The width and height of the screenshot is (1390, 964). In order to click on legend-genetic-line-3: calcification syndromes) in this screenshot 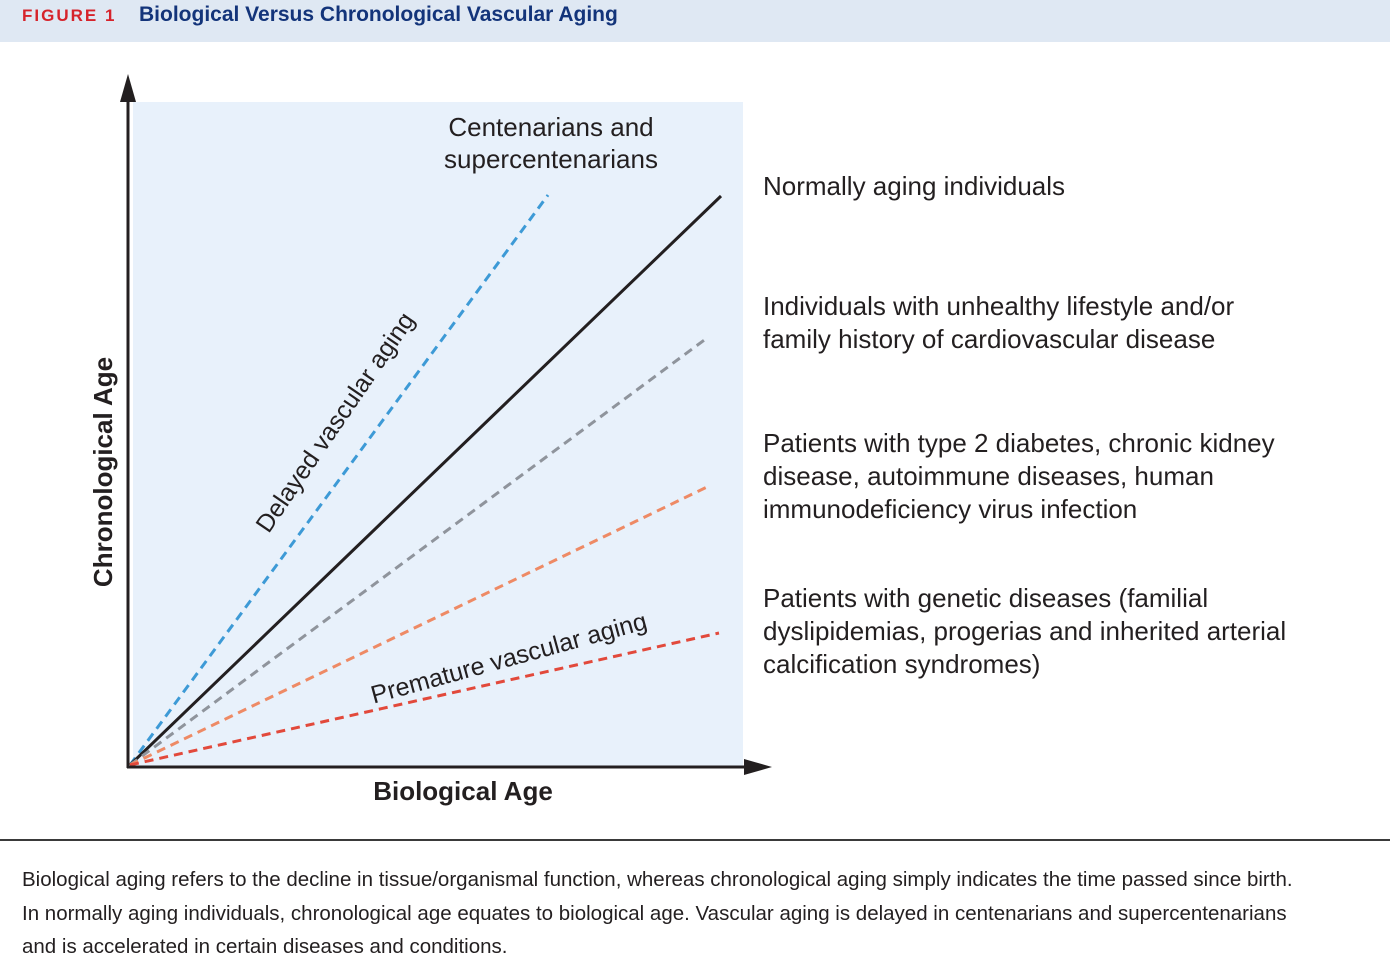, I will do `click(902, 664)`.